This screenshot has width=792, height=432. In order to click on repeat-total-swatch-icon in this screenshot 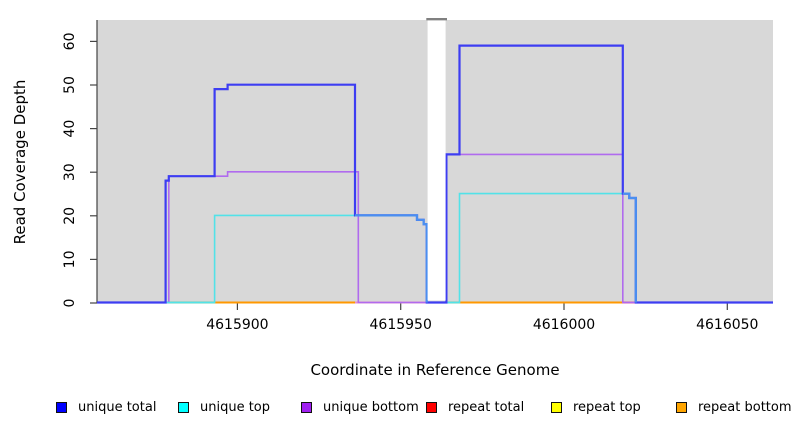, I will do `click(431, 407)`.